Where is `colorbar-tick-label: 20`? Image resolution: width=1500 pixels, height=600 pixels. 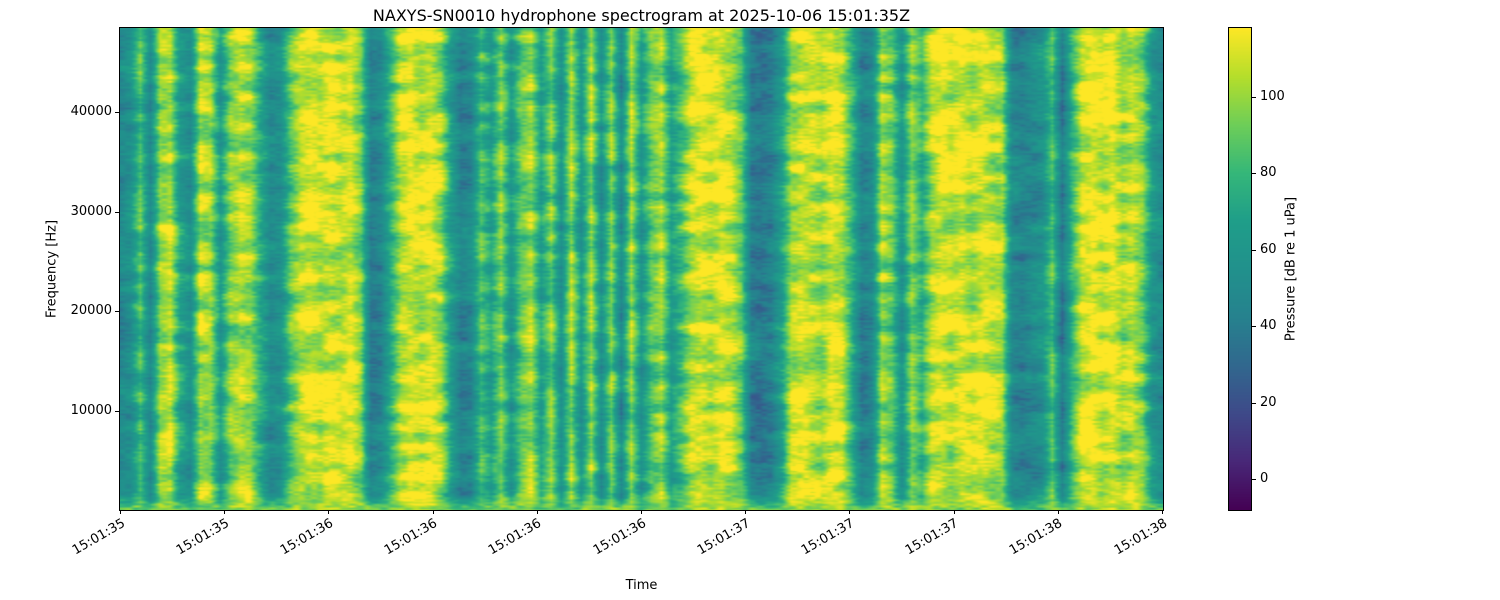
colorbar-tick-label: 20 is located at coordinates (1268, 402).